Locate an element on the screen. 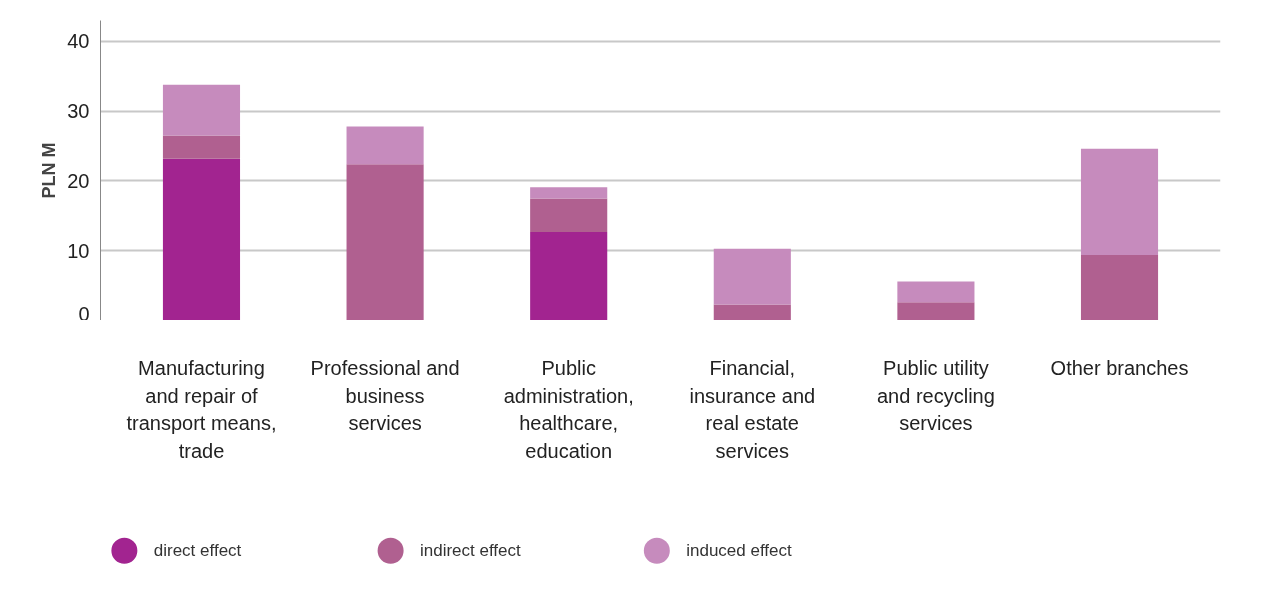 This screenshot has height=599, width=1277. legend-label: induced effect is located at coordinates (739, 551).